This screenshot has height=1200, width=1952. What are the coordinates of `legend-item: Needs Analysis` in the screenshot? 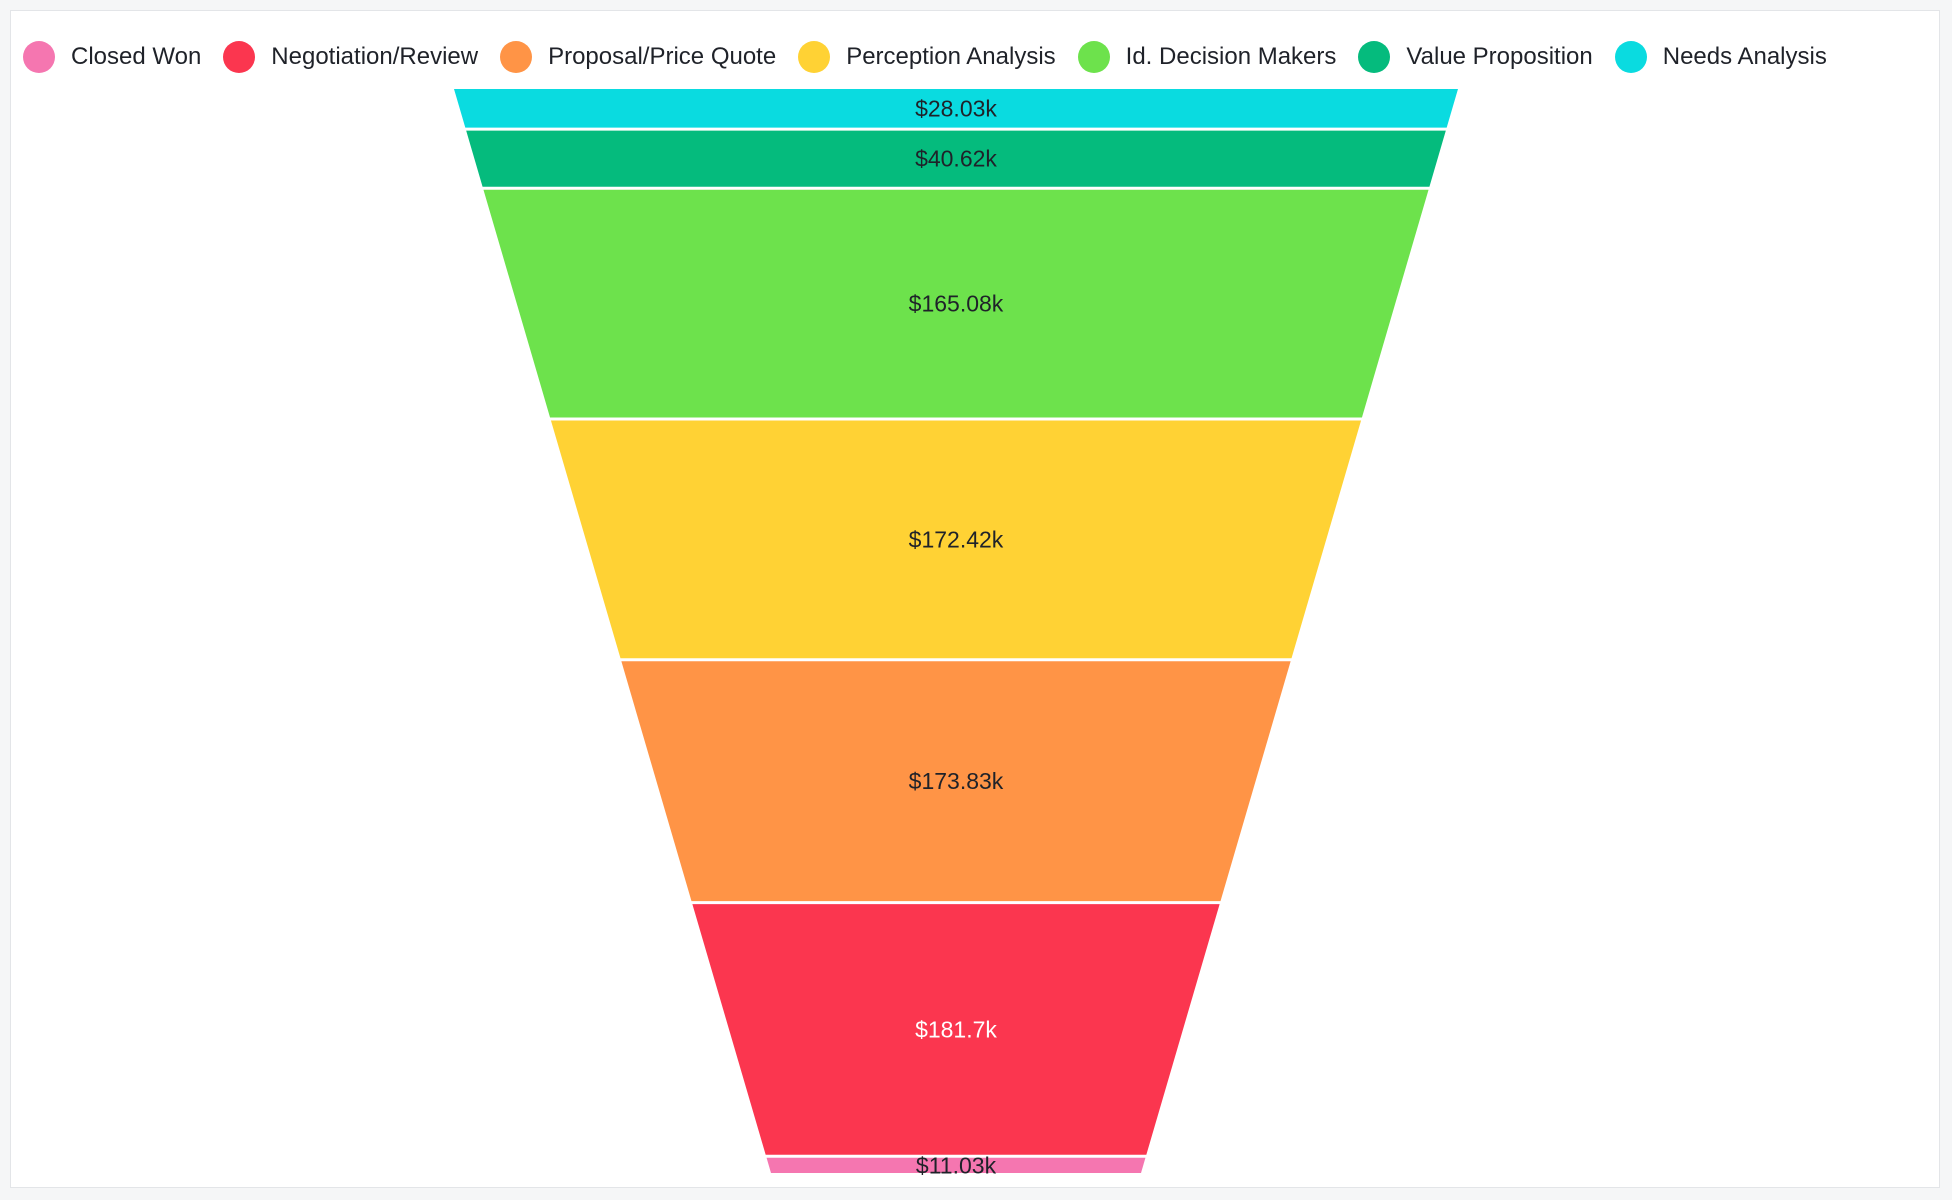 It's located at (1720, 57).